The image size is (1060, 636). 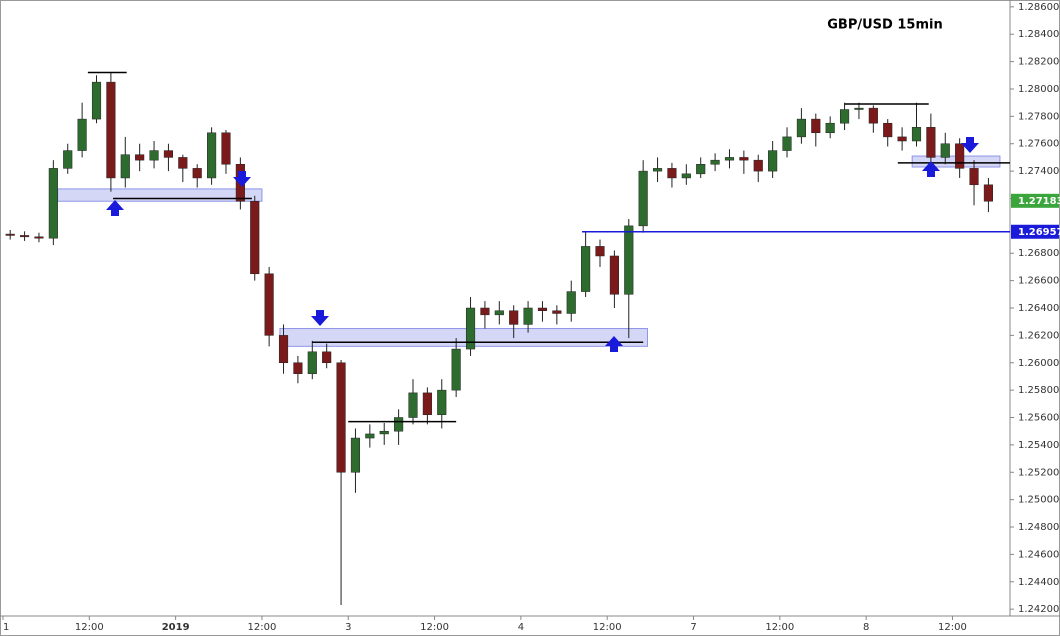 What do you see at coordinates (1038, 472) in the screenshot?
I see `y-tick-label: 1.25200` at bounding box center [1038, 472].